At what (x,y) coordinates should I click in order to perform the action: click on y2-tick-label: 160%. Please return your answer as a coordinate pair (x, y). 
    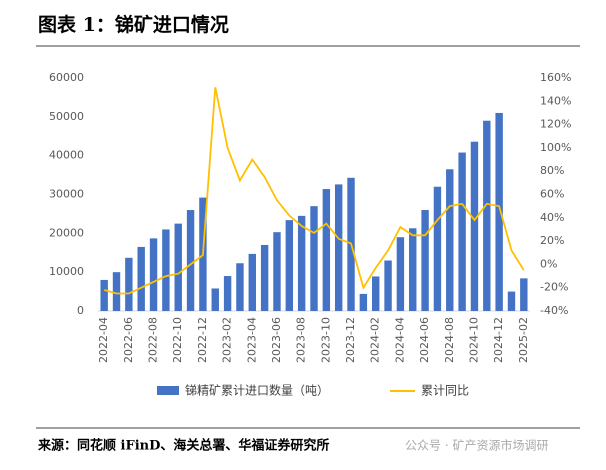
    Looking at the image, I should click on (555, 77).